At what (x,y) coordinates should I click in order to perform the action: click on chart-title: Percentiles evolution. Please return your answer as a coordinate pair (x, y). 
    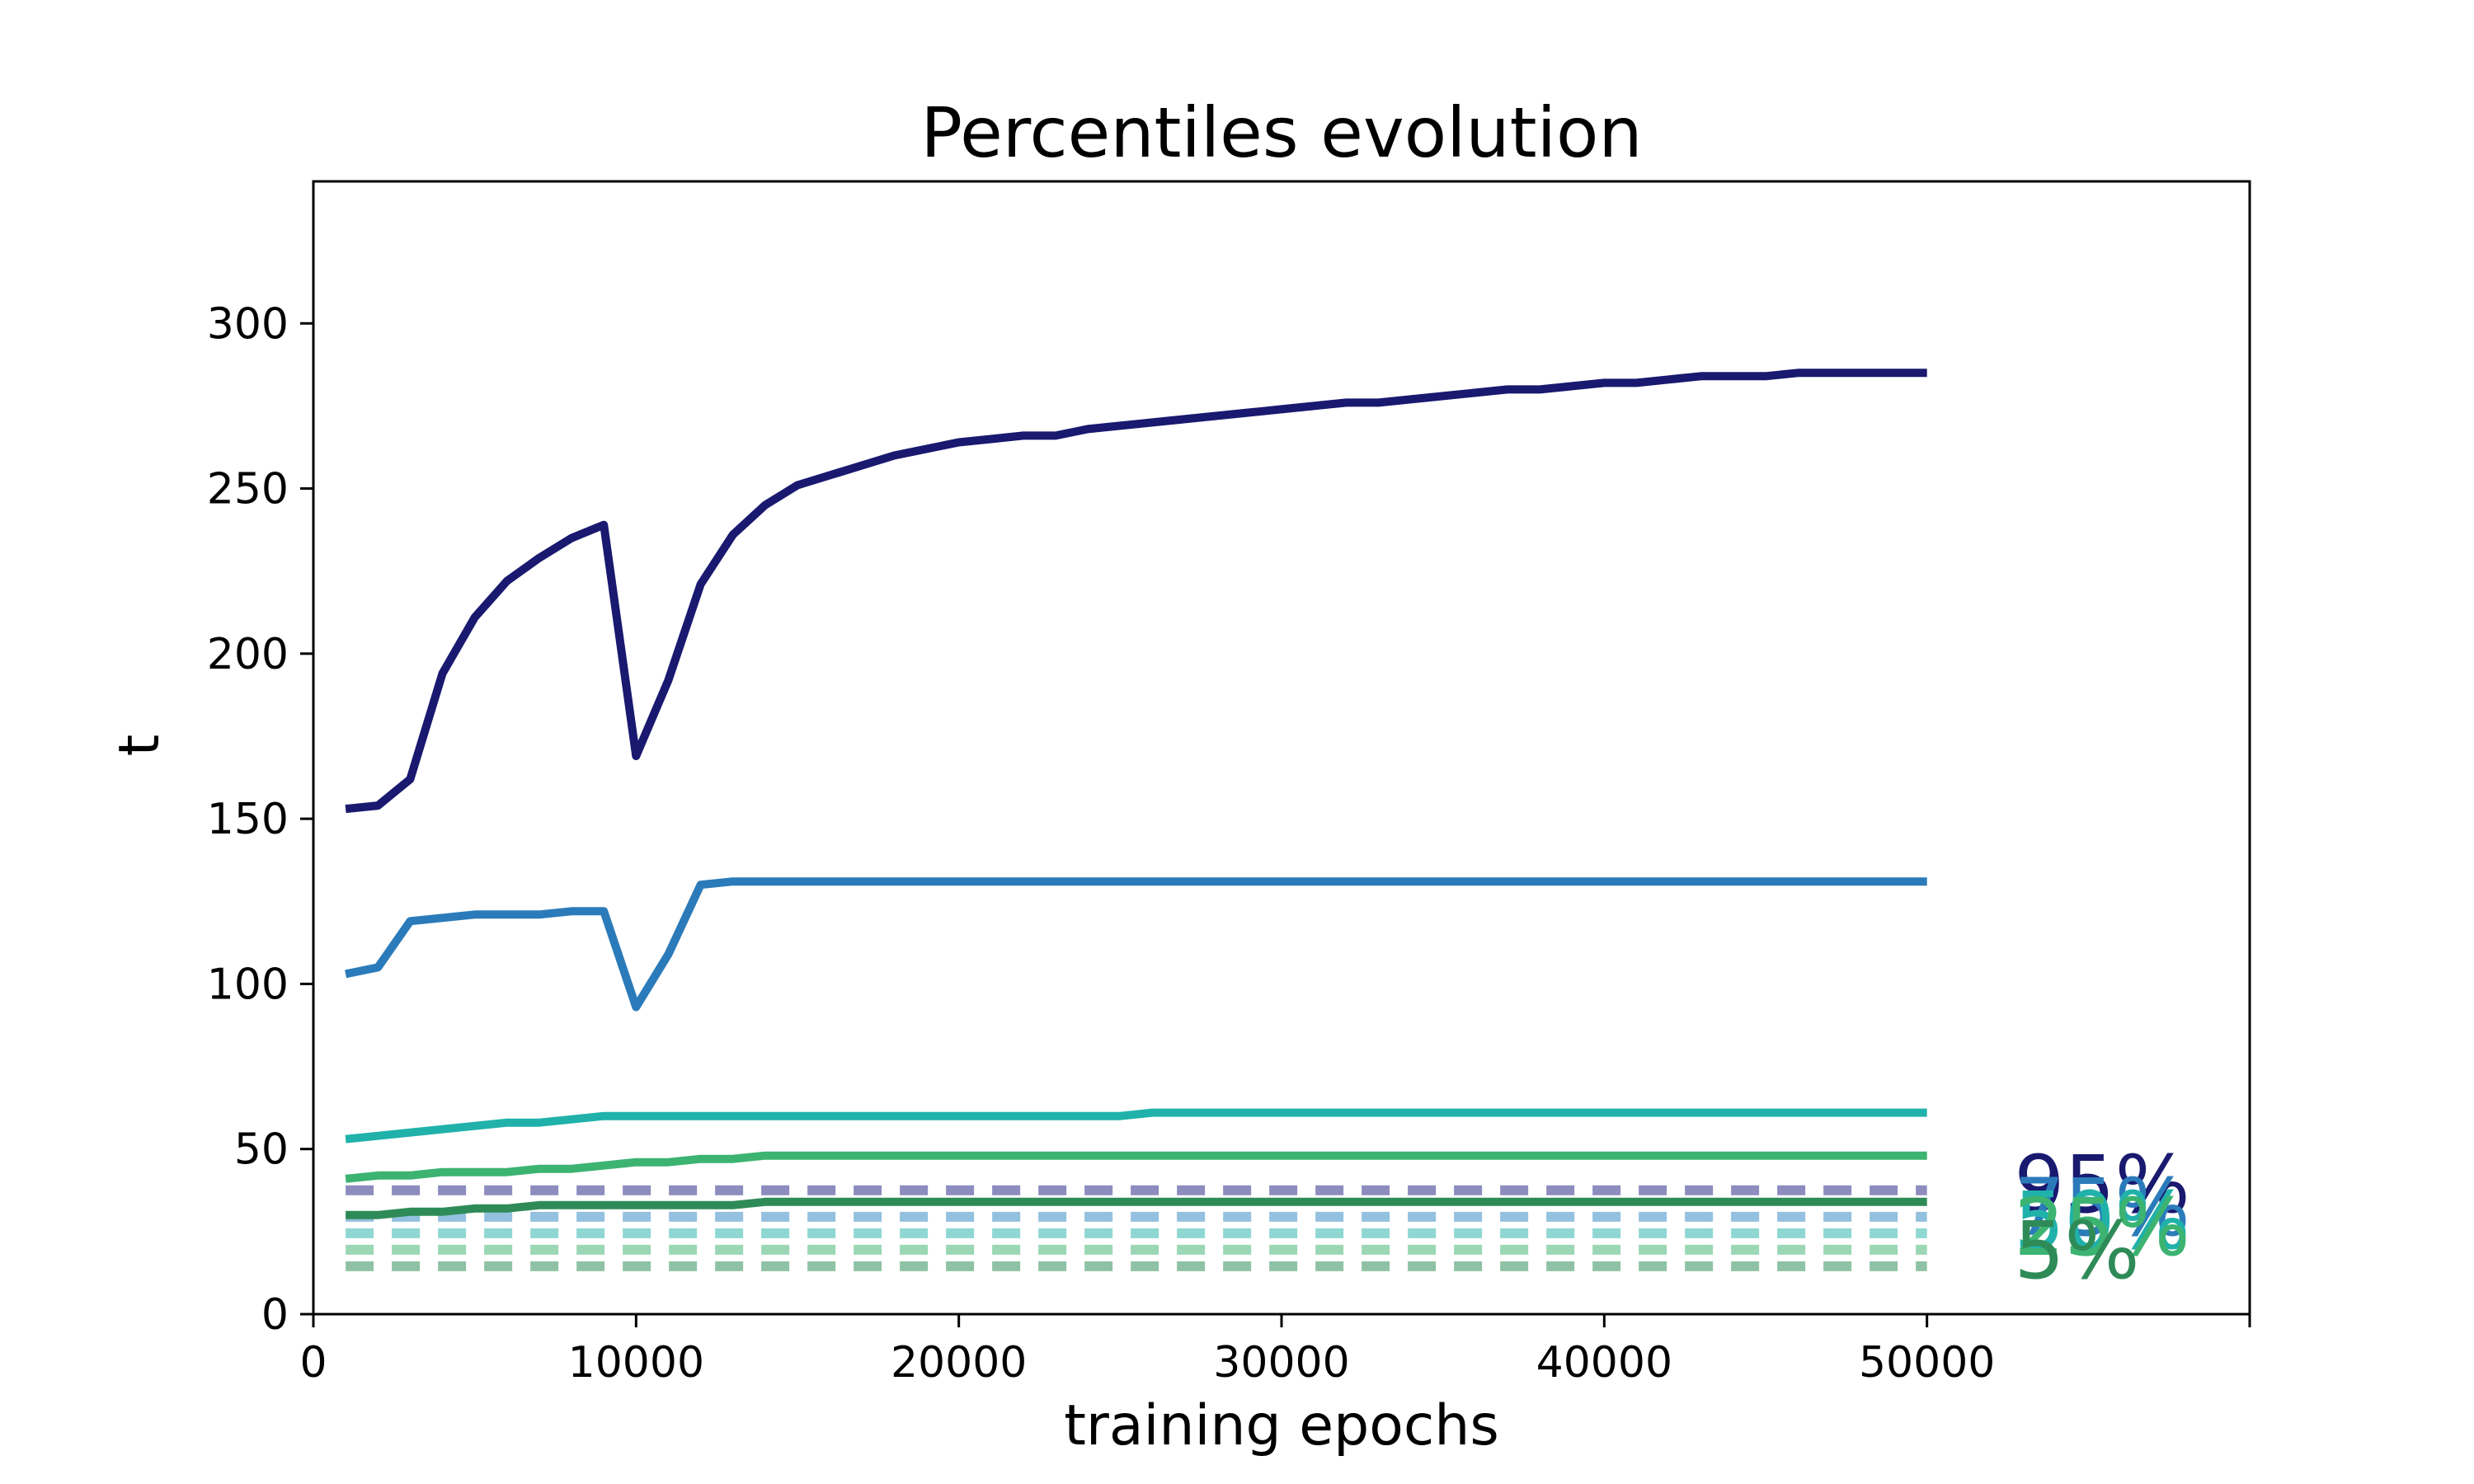
    Looking at the image, I should click on (1281, 132).